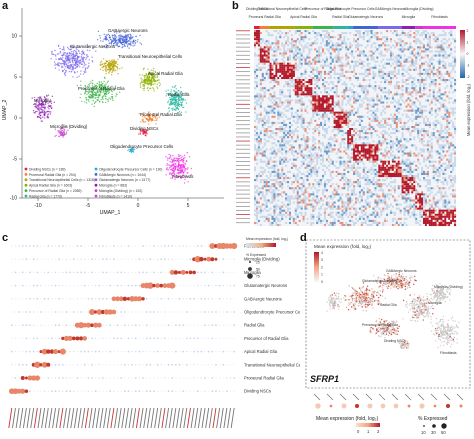  Describe the element at coordinates (26, 180) in the screenshot. I see `umap-legend-swatch` at that location.